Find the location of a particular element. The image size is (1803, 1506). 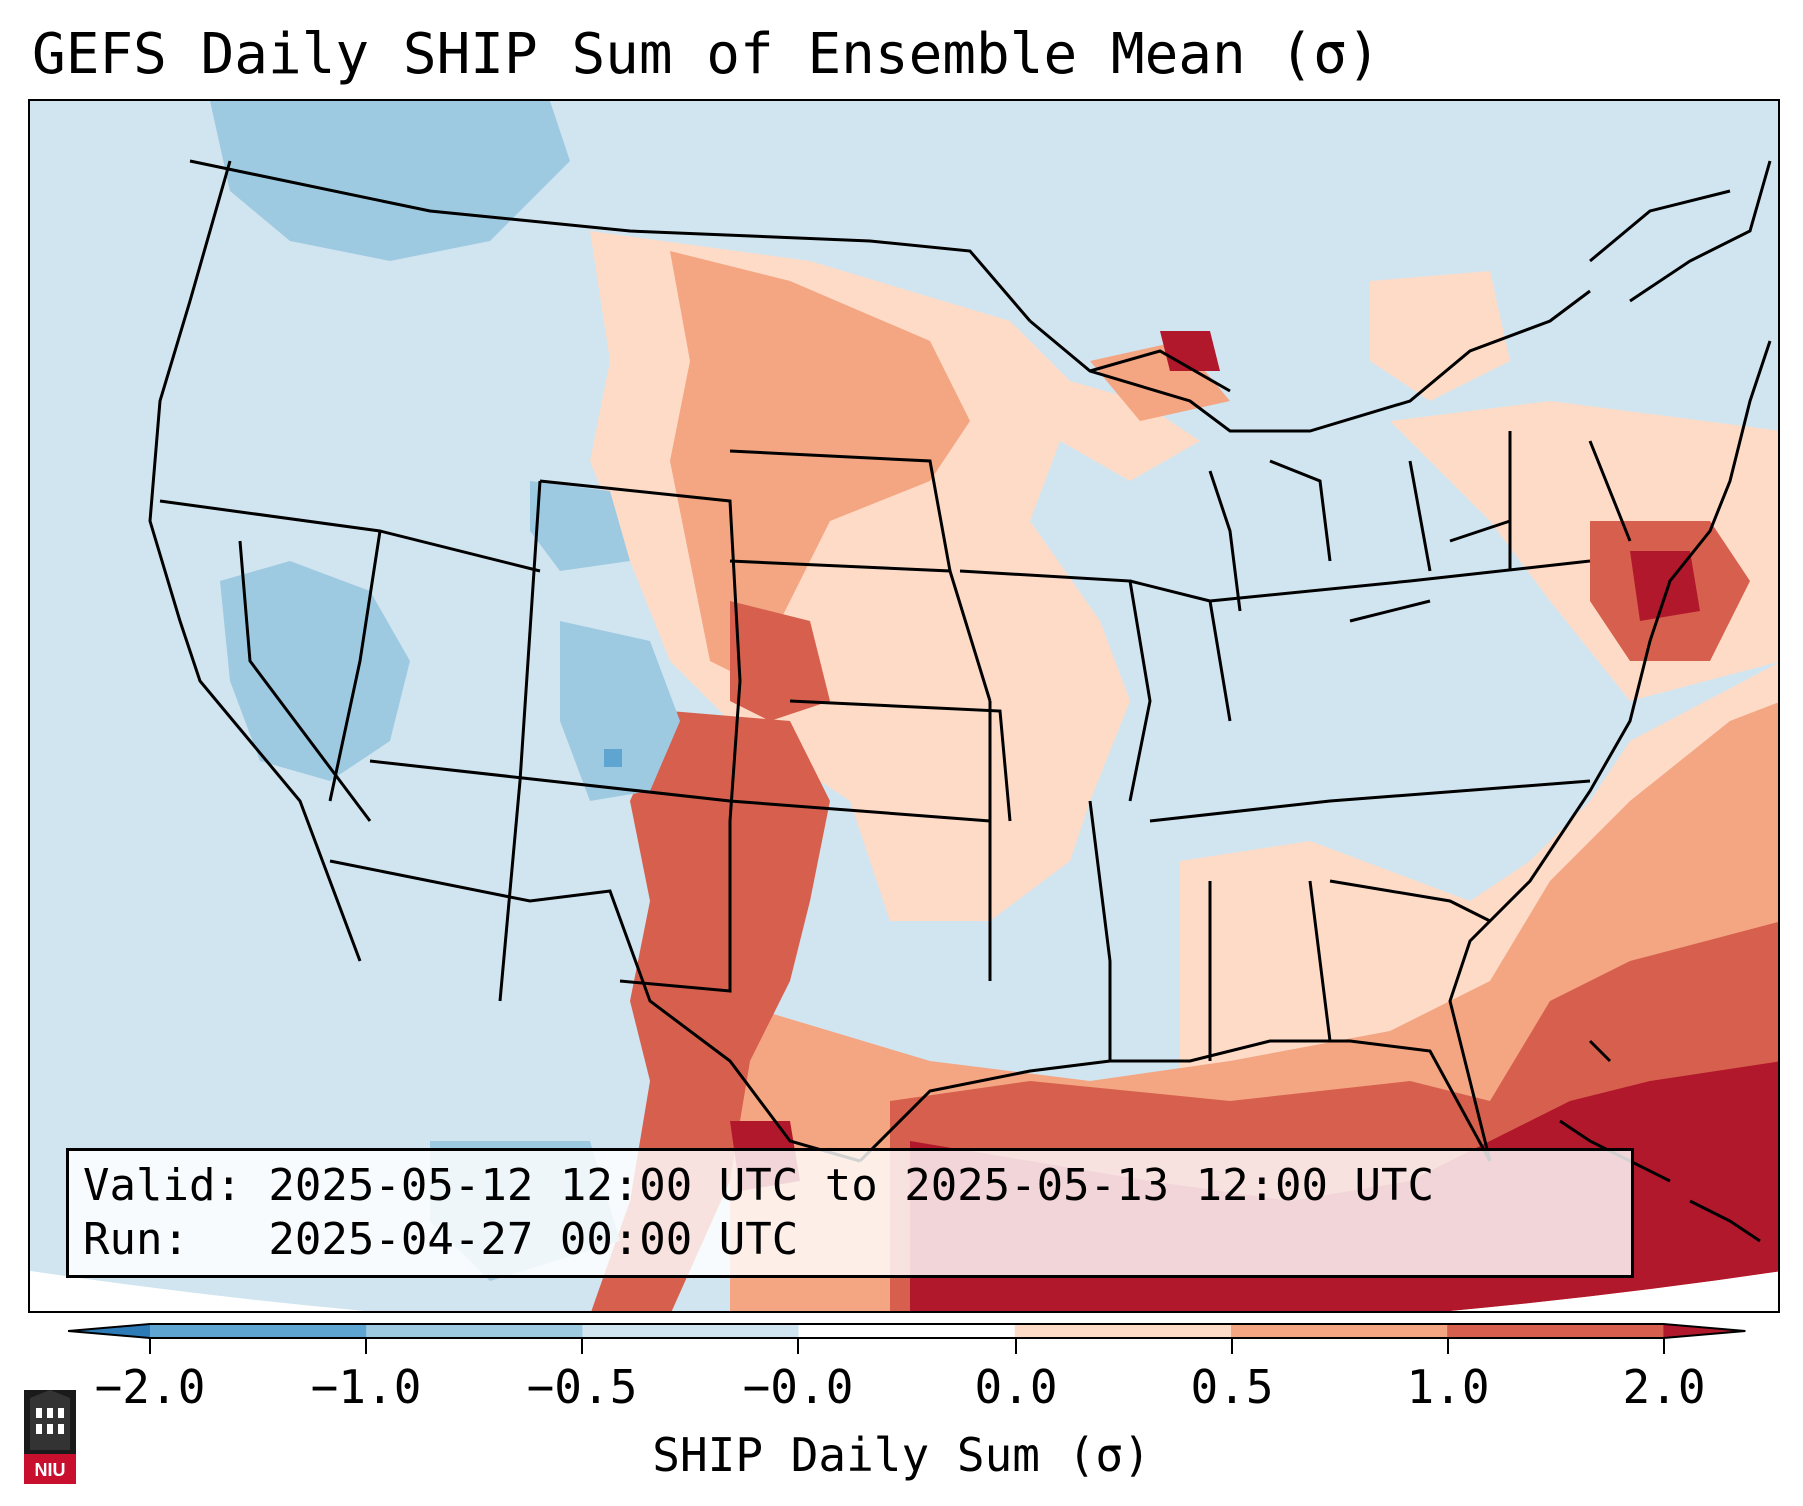

logo-text: NIU is located at coordinates (50, 1470).